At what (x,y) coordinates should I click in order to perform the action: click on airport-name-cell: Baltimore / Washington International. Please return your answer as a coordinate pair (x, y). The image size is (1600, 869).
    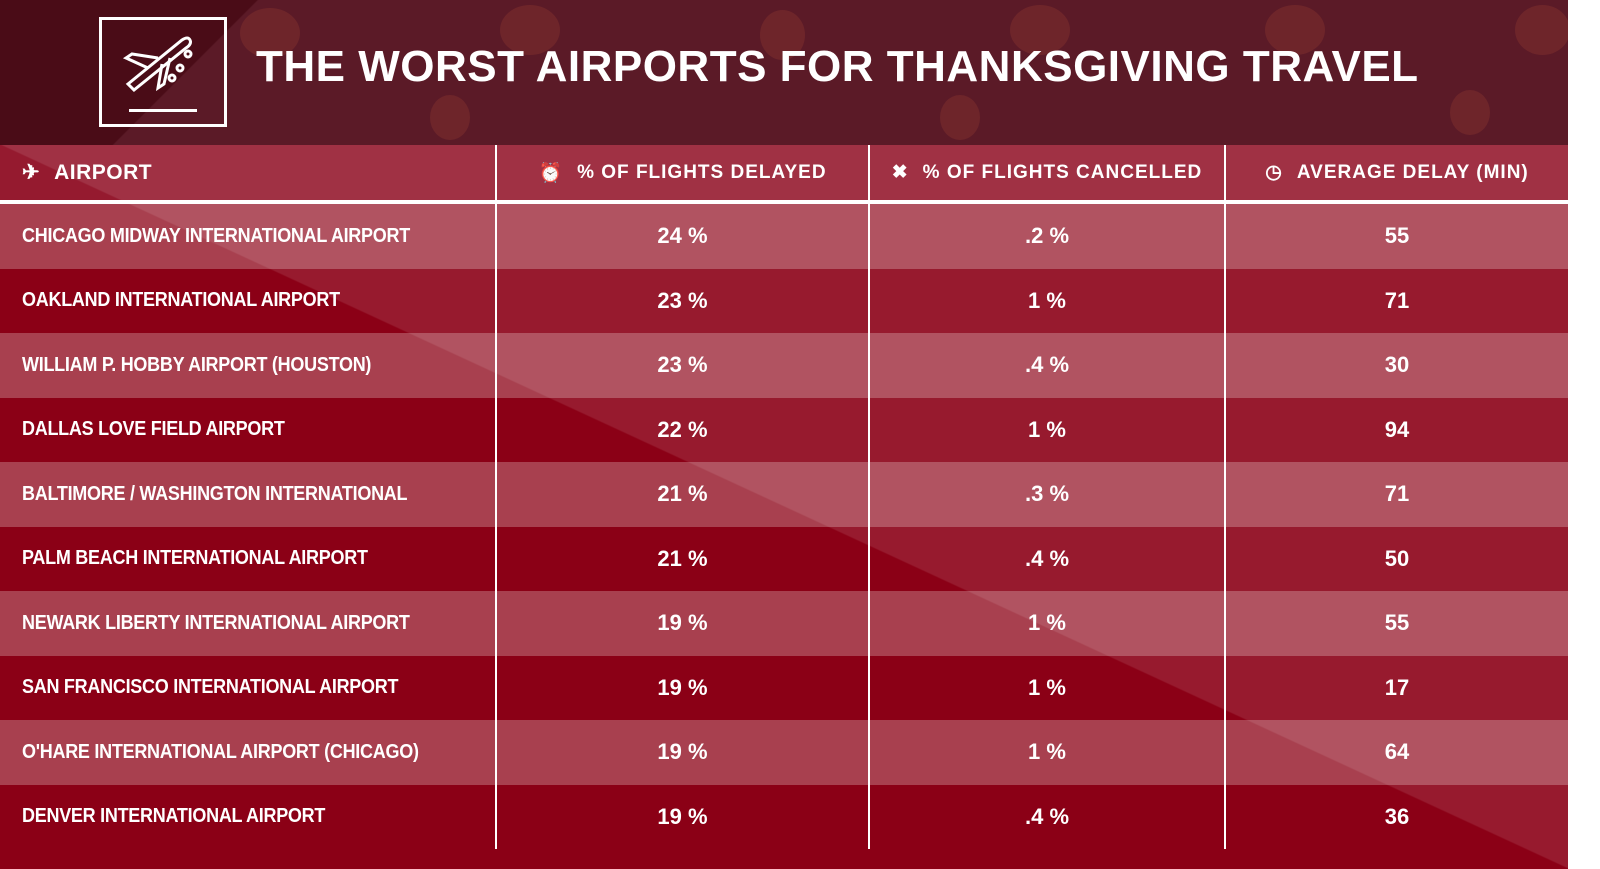
    Looking at the image, I should click on (248, 494).